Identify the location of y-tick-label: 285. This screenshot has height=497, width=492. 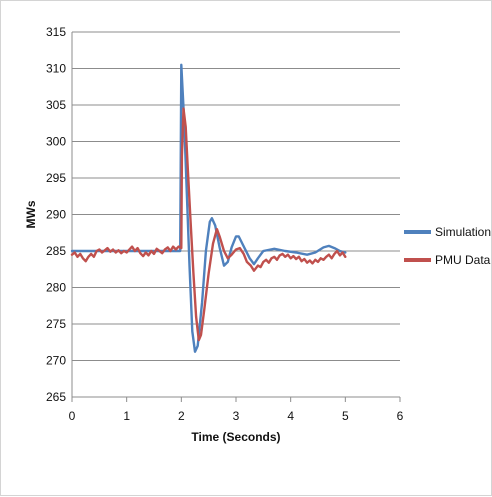
(56, 251).